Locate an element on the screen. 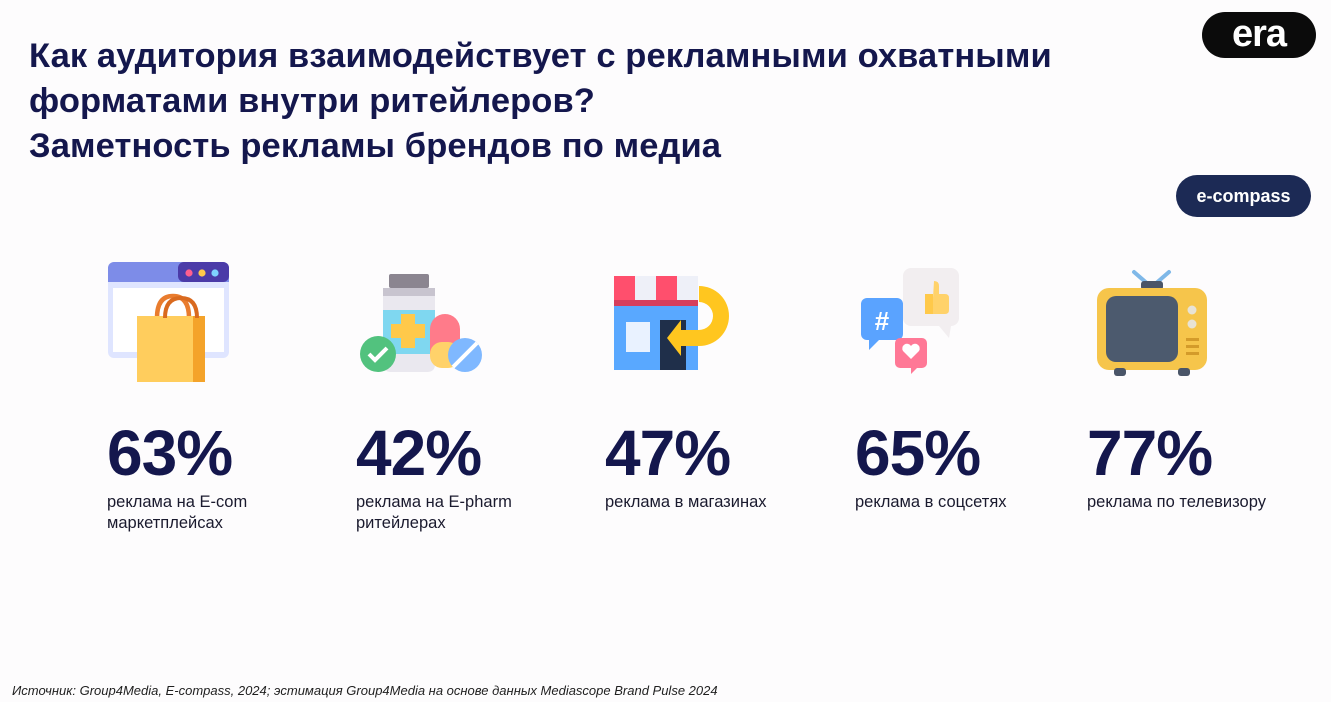 The image size is (1331, 702). stat-label: реклама на E-com маркетплейсах is located at coordinates (177, 512).